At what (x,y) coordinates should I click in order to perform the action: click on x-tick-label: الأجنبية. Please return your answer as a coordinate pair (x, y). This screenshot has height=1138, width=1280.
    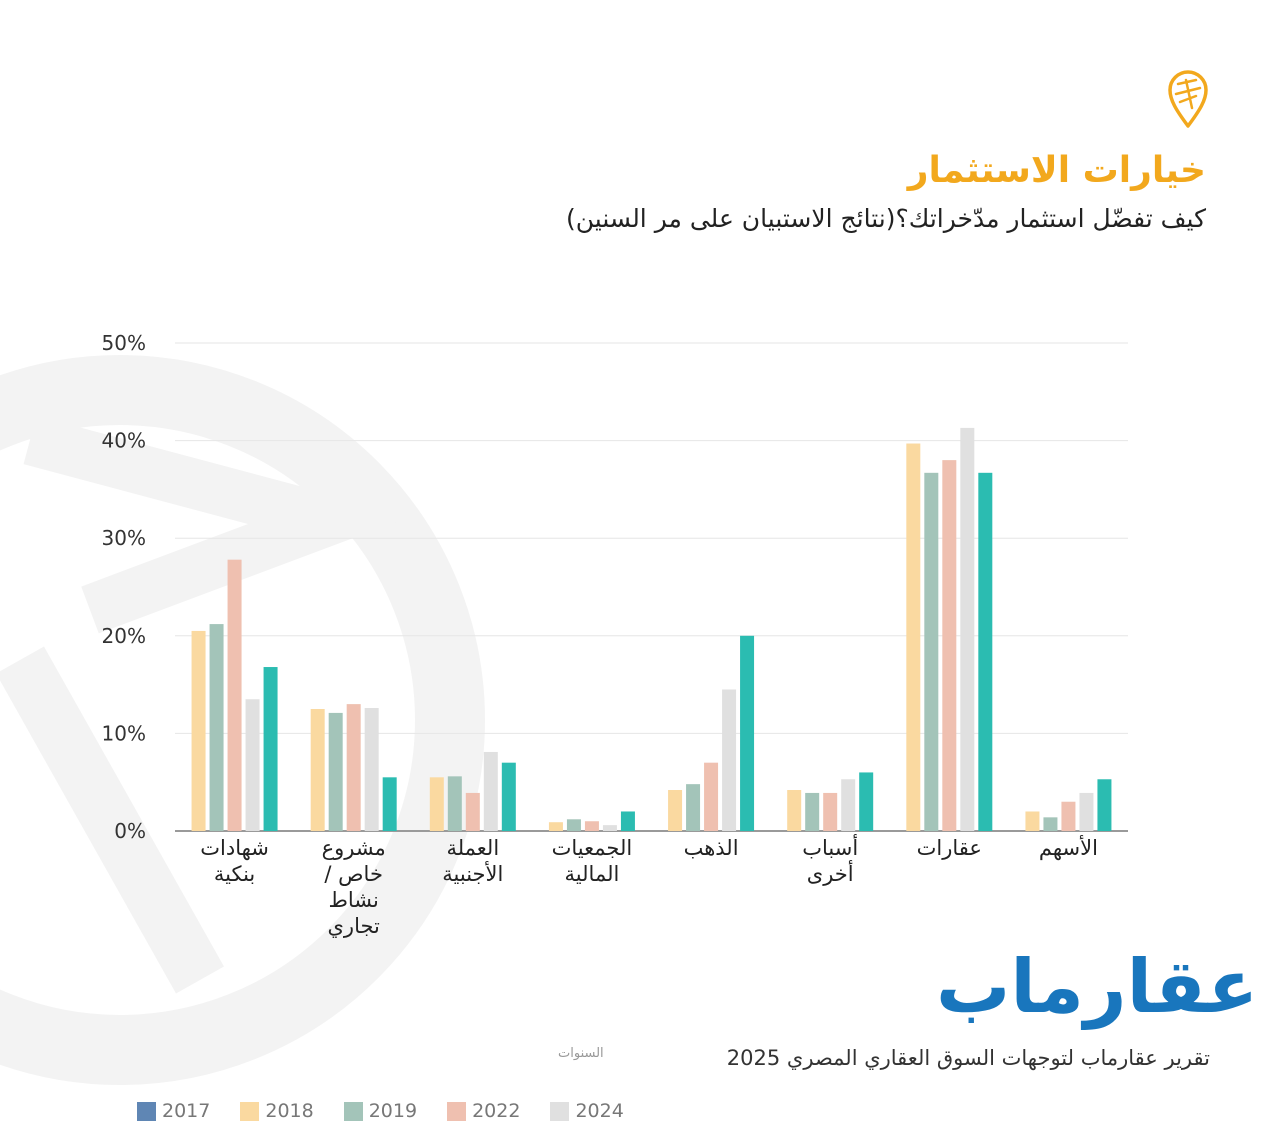
    Looking at the image, I should click on (472, 873).